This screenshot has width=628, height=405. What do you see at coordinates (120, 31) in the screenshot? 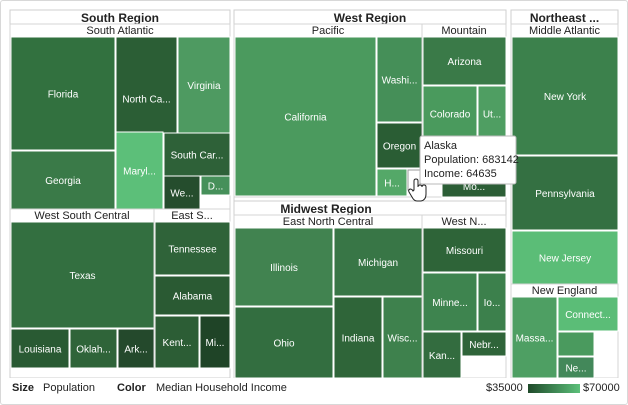
I see `division-title: South Atlantic` at bounding box center [120, 31].